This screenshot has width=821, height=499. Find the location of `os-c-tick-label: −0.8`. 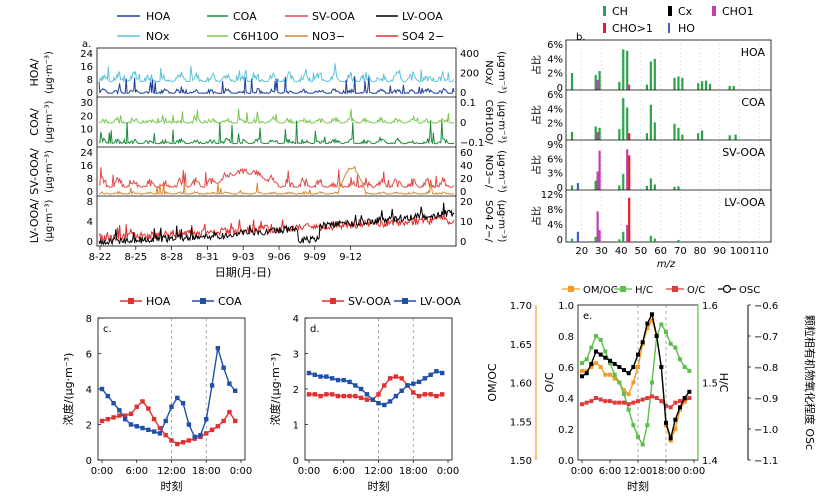

os-c-tick-label: −0.8 is located at coordinates (766, 368).